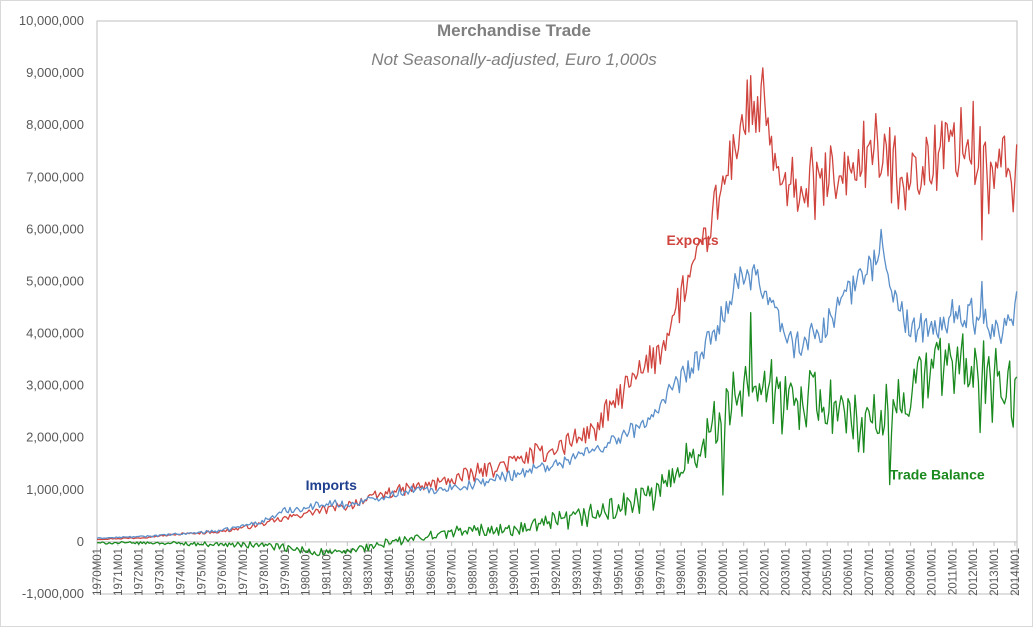 Image resolution: width=1033 pixels, height=631 pixels. Describe the element at coordinates (693, 240) in the screenshot. I see `series-label-exports: Exports` at that location.